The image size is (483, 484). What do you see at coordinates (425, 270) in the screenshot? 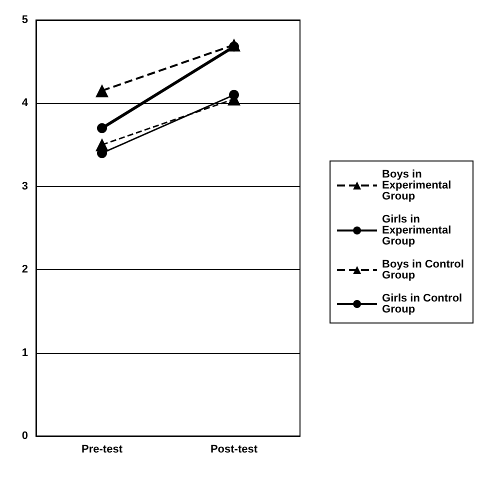
I see `legend-label: Boys in Control Group` at bounding box center [425, 270].